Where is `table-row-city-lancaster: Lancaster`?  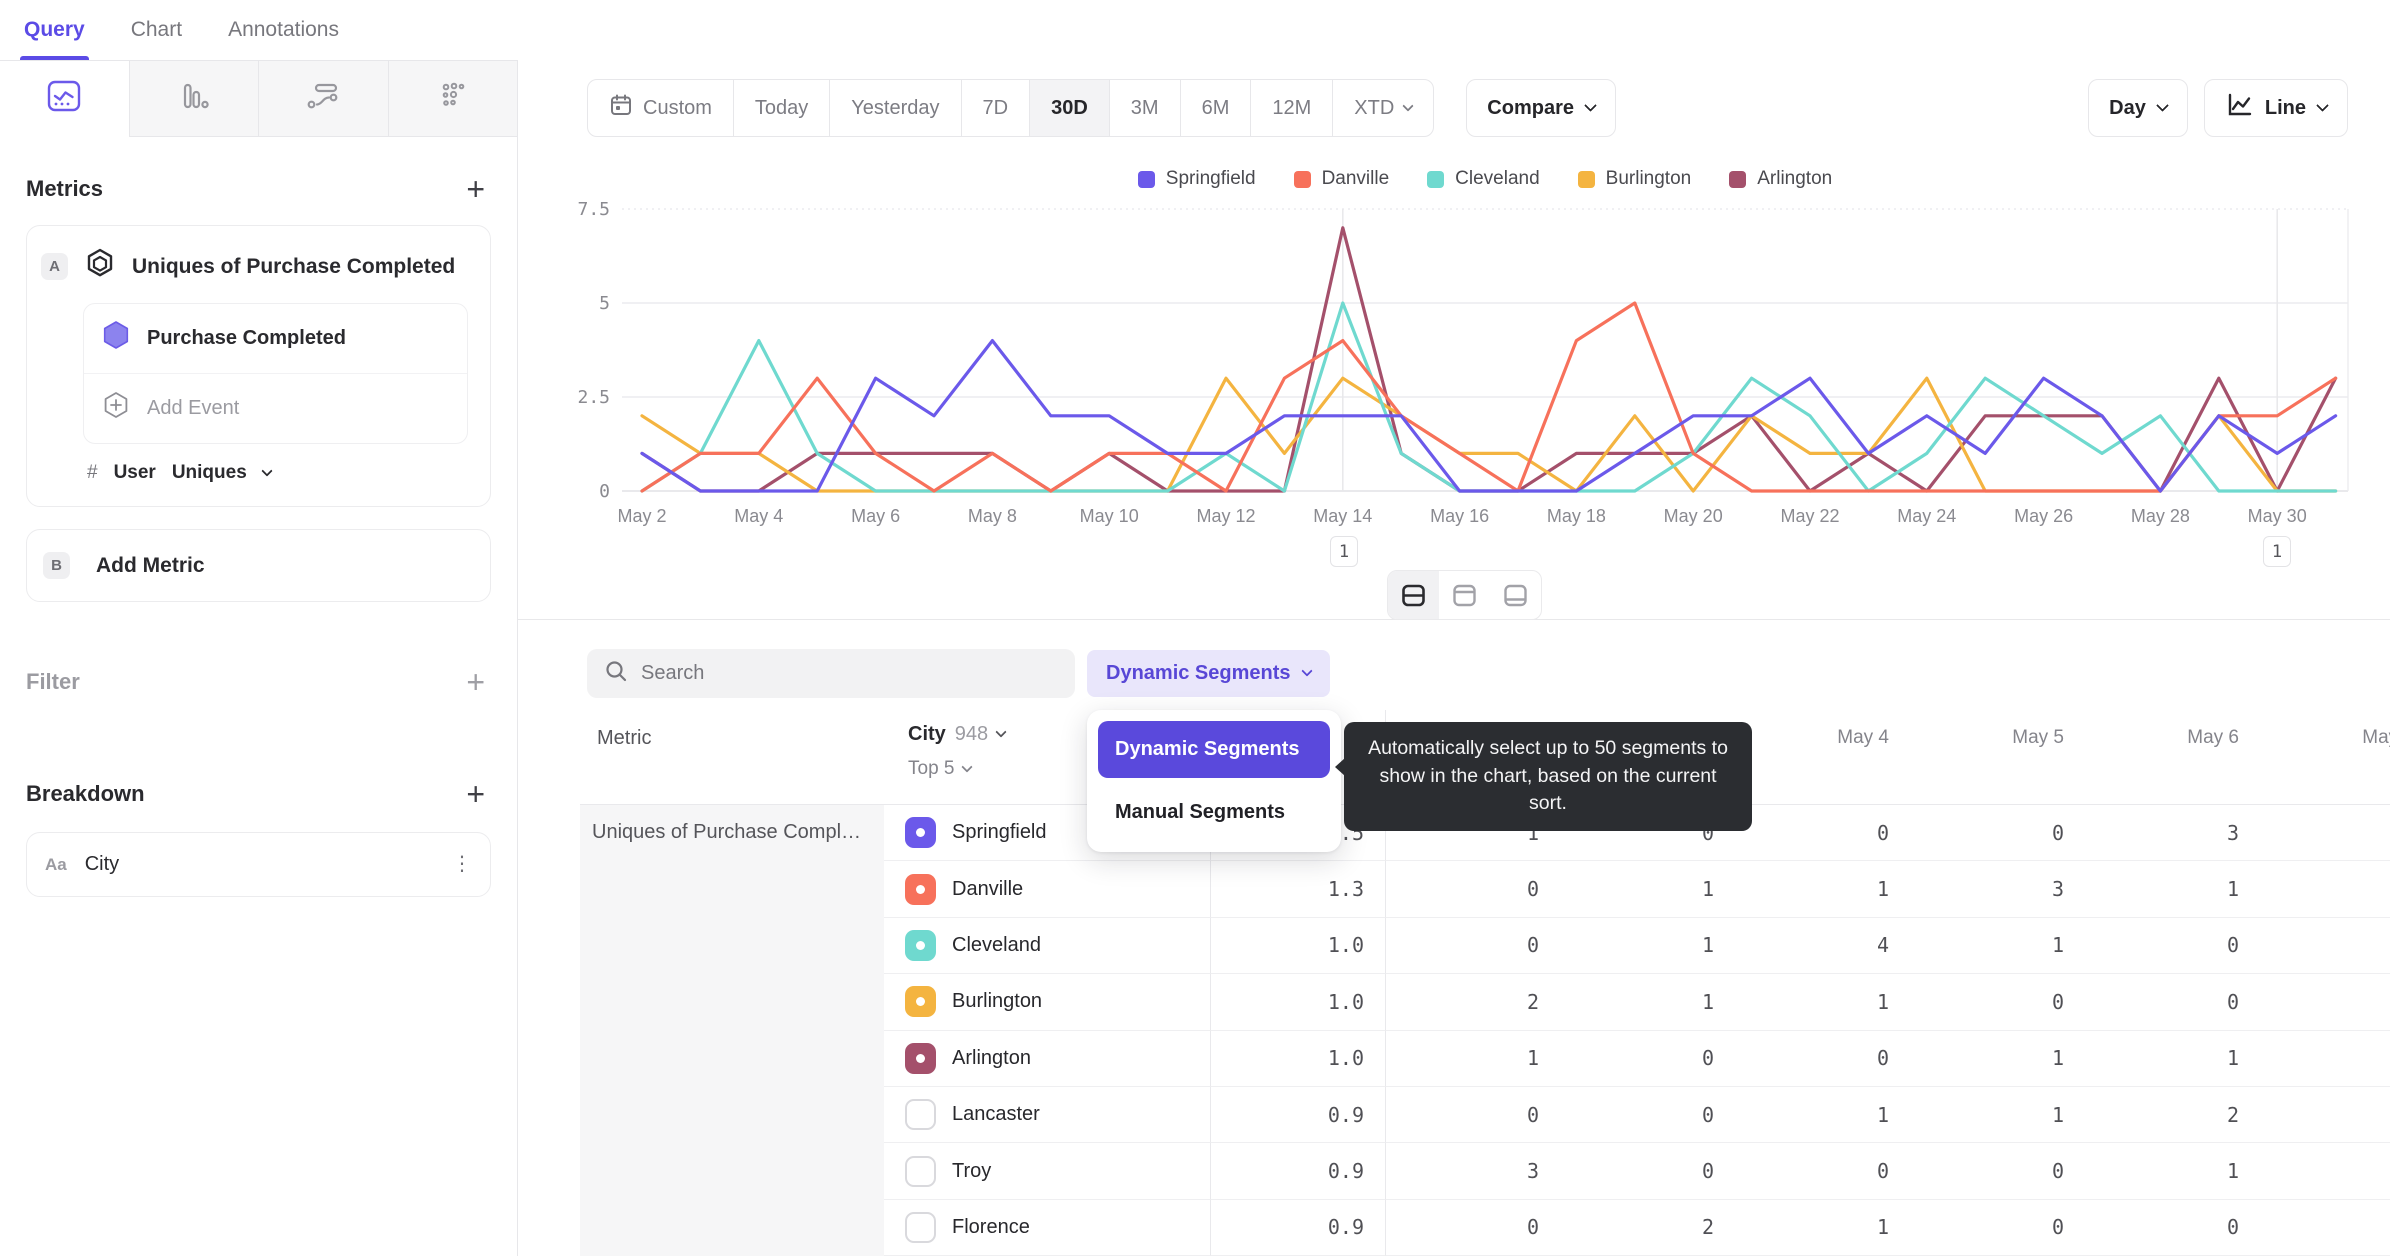
table-row-city-lancaster: Lancaster is located at coordinates (1047, 1115).